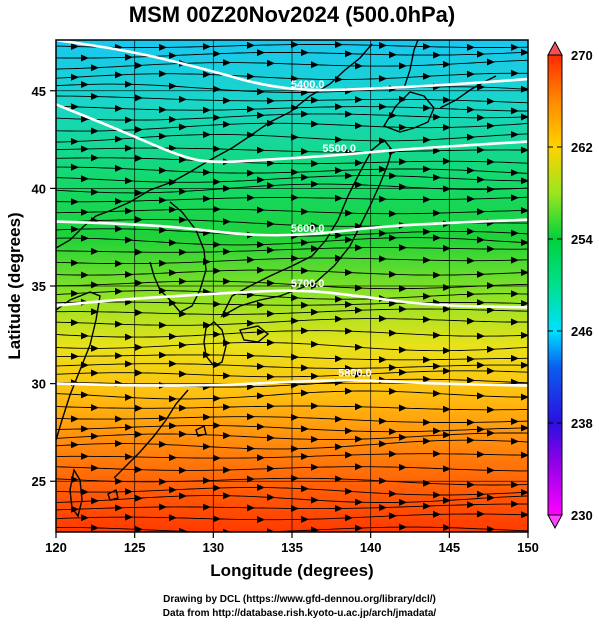 The width and height of the screenshot is (599, 625). Describe the element at coordinates (39, 384) in the screenshot. I see `y-tick-label-30: 30` at that location.